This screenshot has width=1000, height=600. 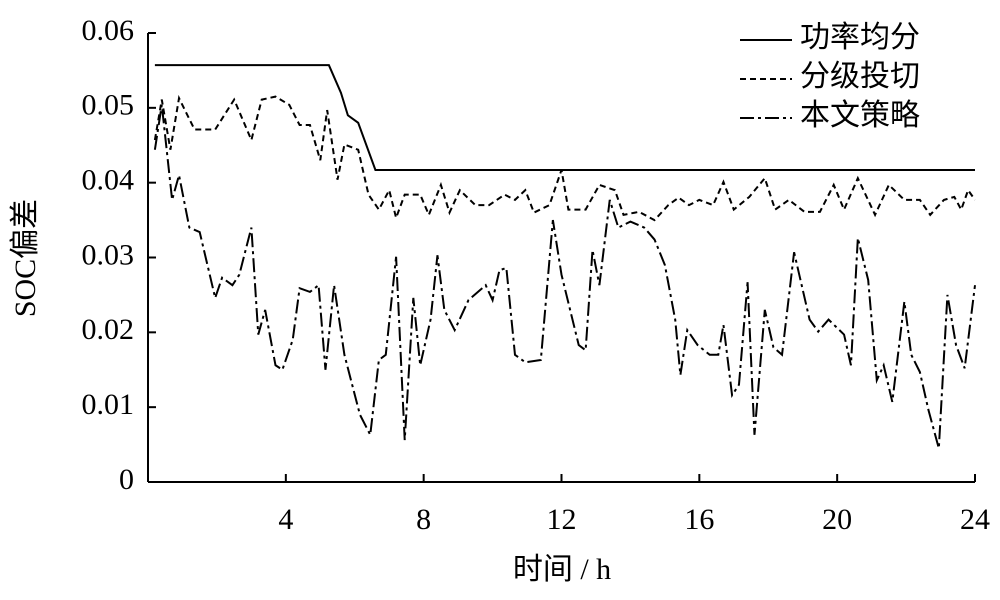 What do you see at coordinates (564, 117) in the screenshot?
I see `series-line` at bounding box center [564, 117].